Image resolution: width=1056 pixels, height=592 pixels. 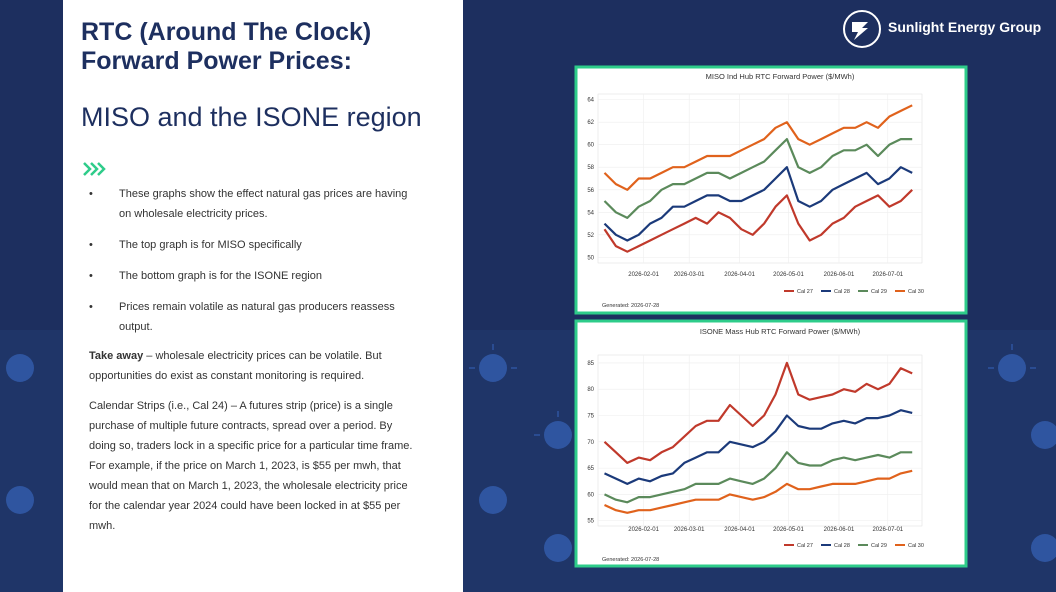 I want to click on y-tick-label: 75, so click(x=590, y=417).